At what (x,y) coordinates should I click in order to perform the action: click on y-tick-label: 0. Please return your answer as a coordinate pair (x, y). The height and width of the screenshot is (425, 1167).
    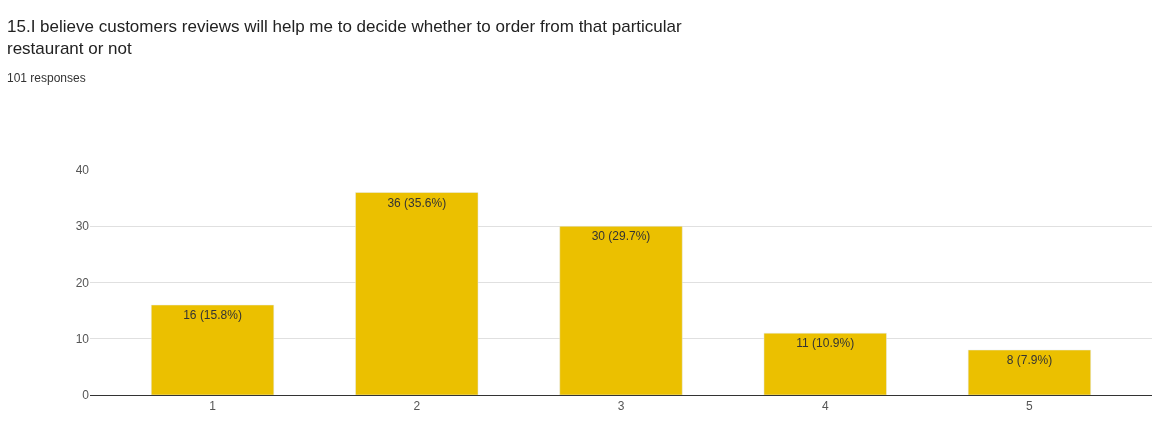
    Looking at the image, I should click on (86, 395).